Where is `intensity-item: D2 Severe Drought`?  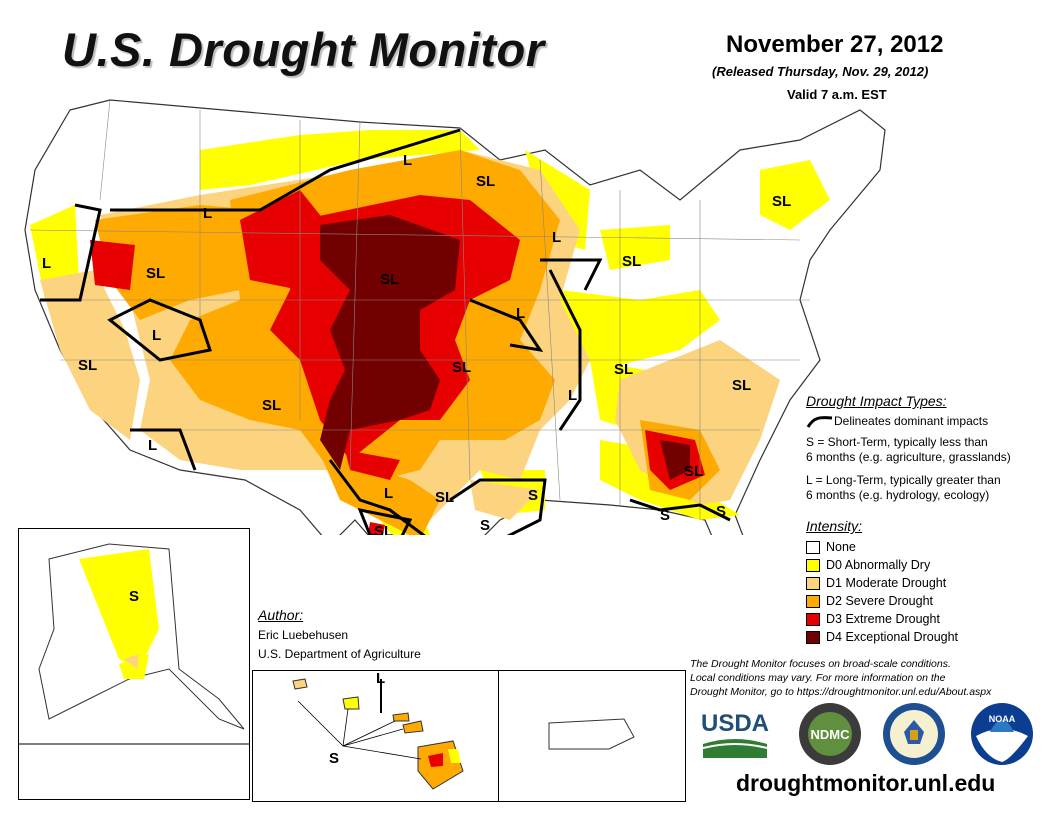 intensity-item: D2 Severe Drought is located at coordinates (882, 601).